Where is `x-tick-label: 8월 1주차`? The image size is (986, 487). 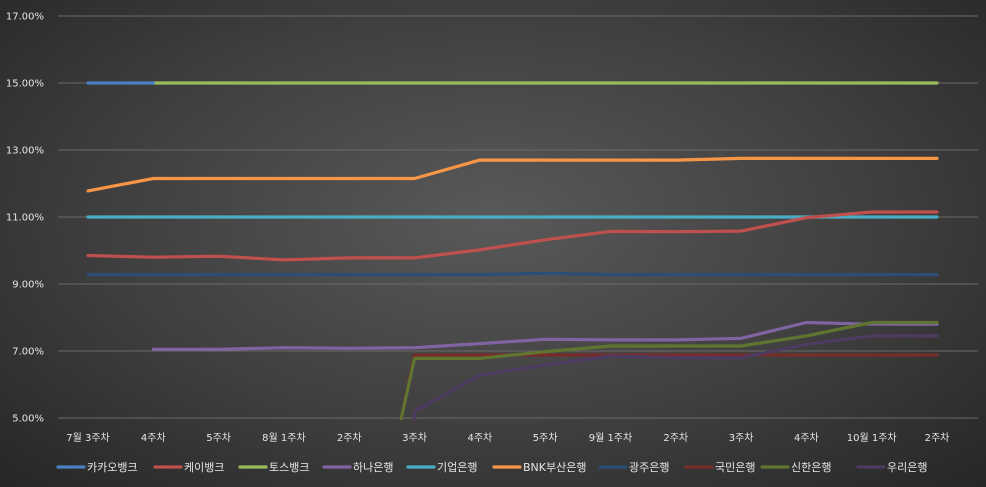
x-tick-label: 8월 1주차 is located at coordinates (284, 438).